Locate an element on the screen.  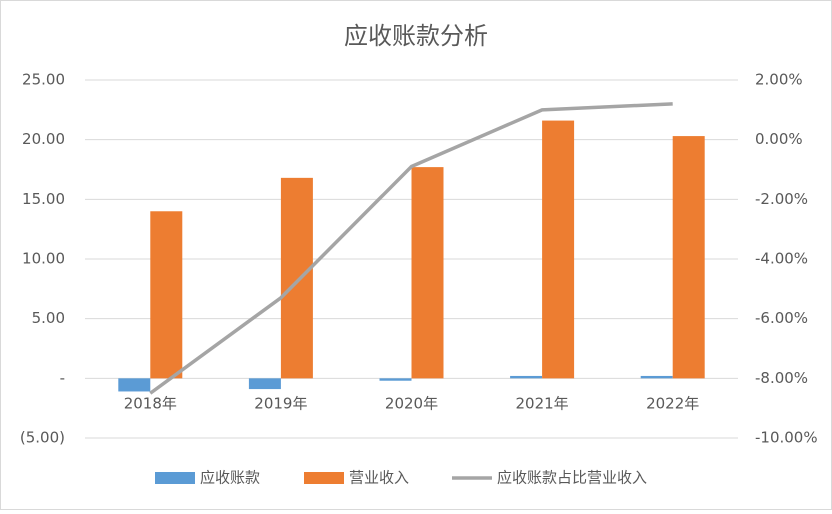
y-tick-label: - is located at coordinates (62, 378).